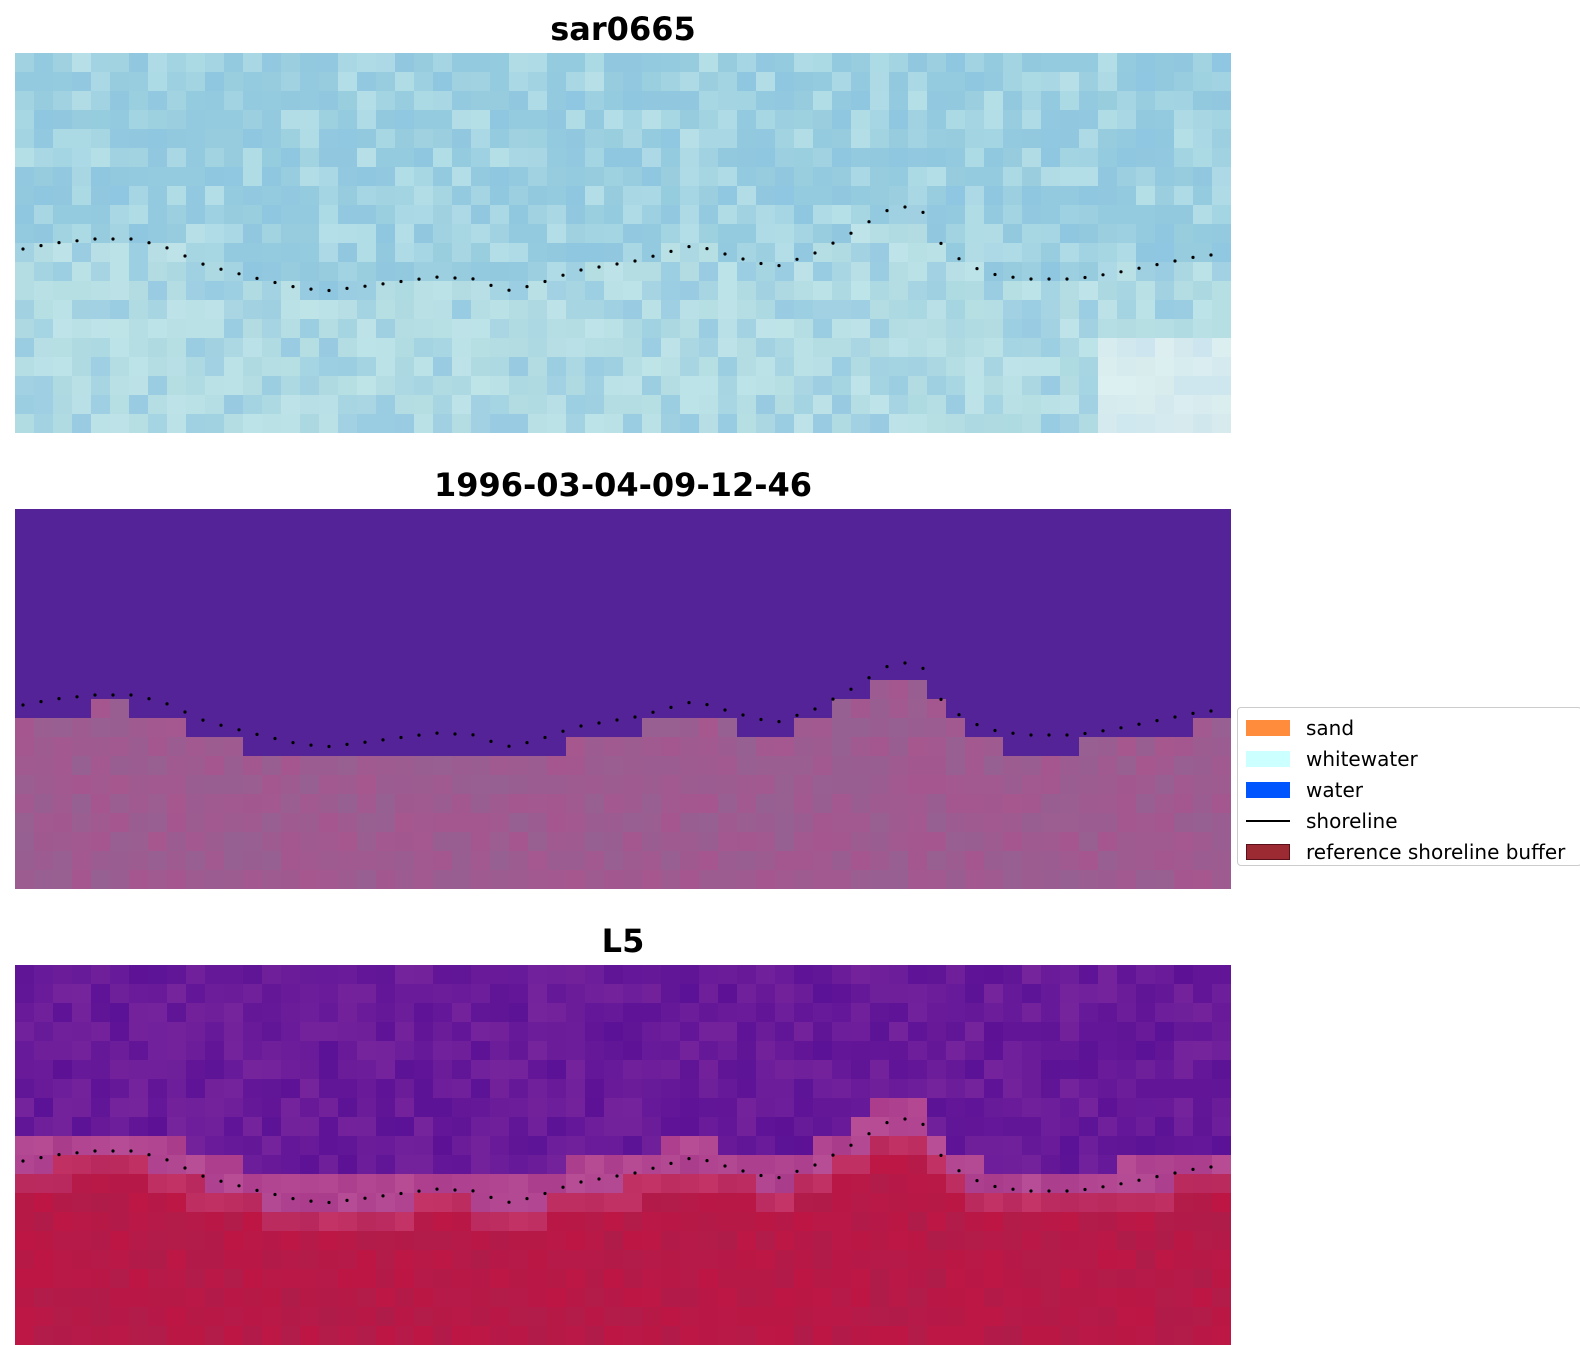 The image size is (1580, 1345). I want to click on legend-label-shoreline: shoreline, so click(1352, 820).